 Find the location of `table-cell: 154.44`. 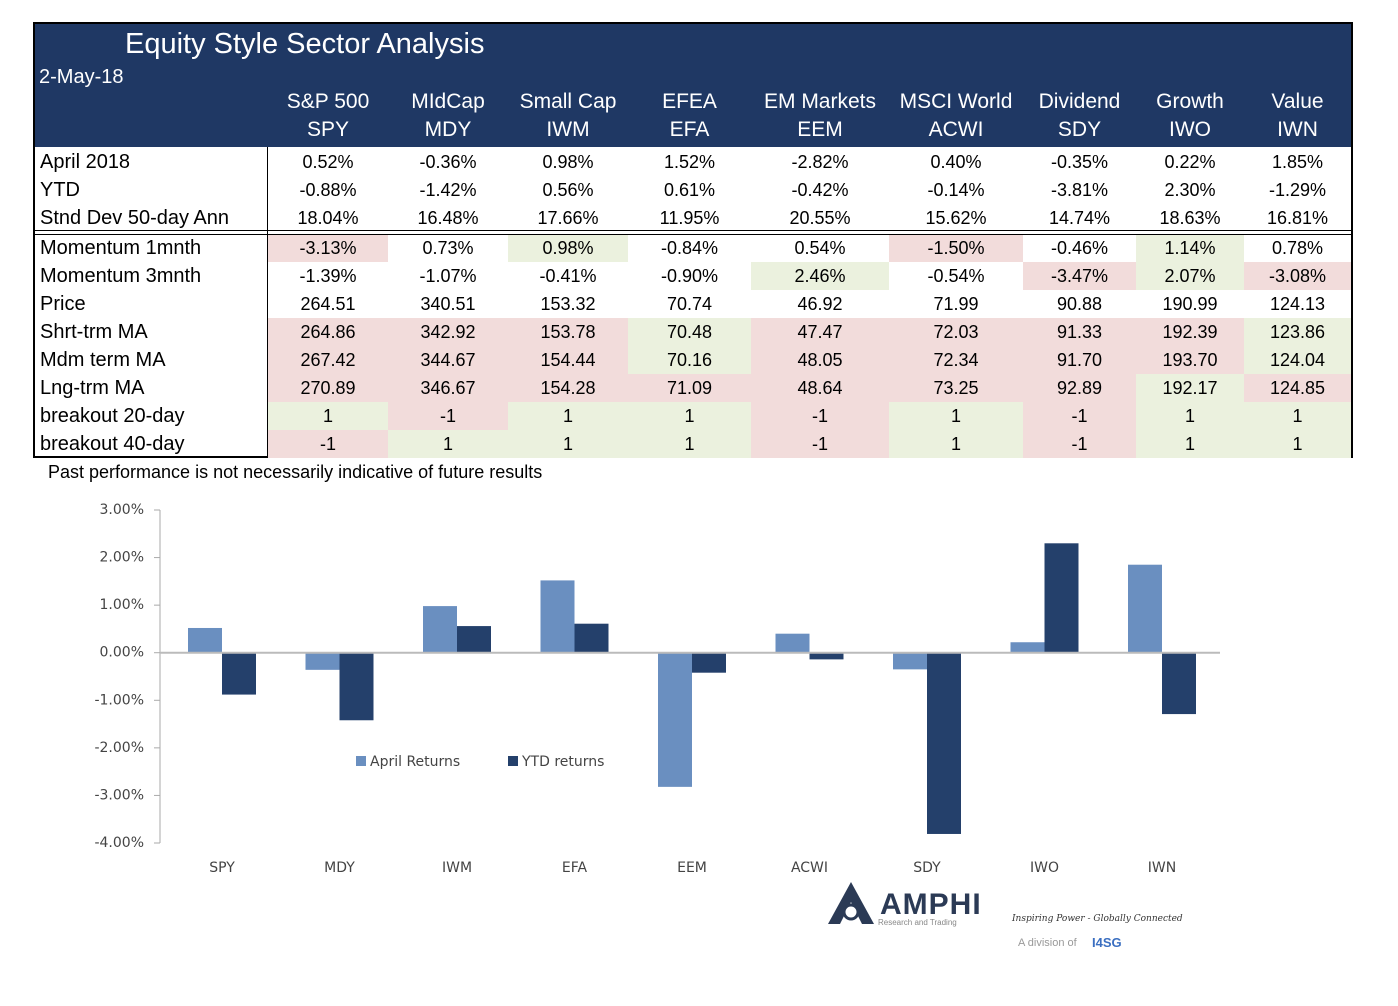

table-cell: 154.44 is located at coordinates (568, 360).